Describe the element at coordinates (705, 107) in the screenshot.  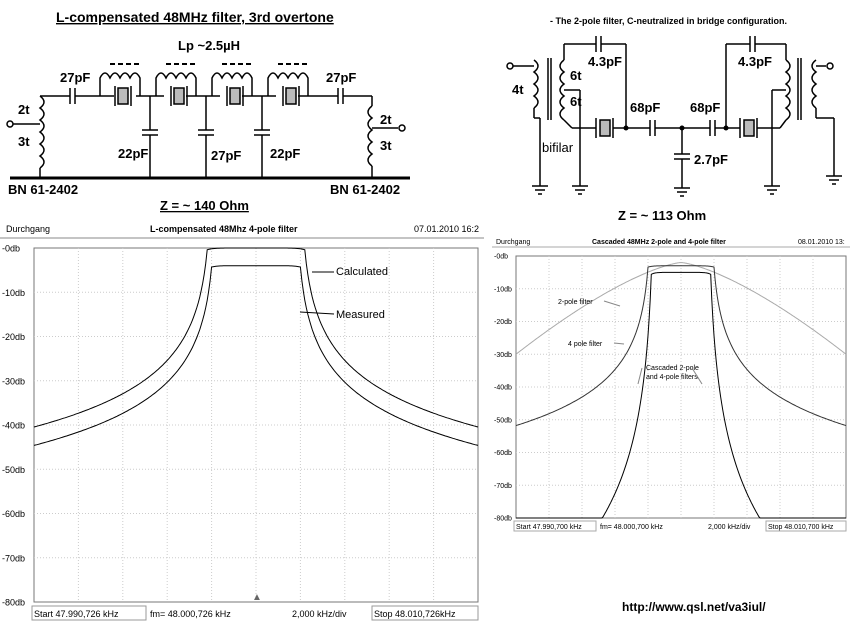
I see `cap-series-right-label: 68pF` at that location.